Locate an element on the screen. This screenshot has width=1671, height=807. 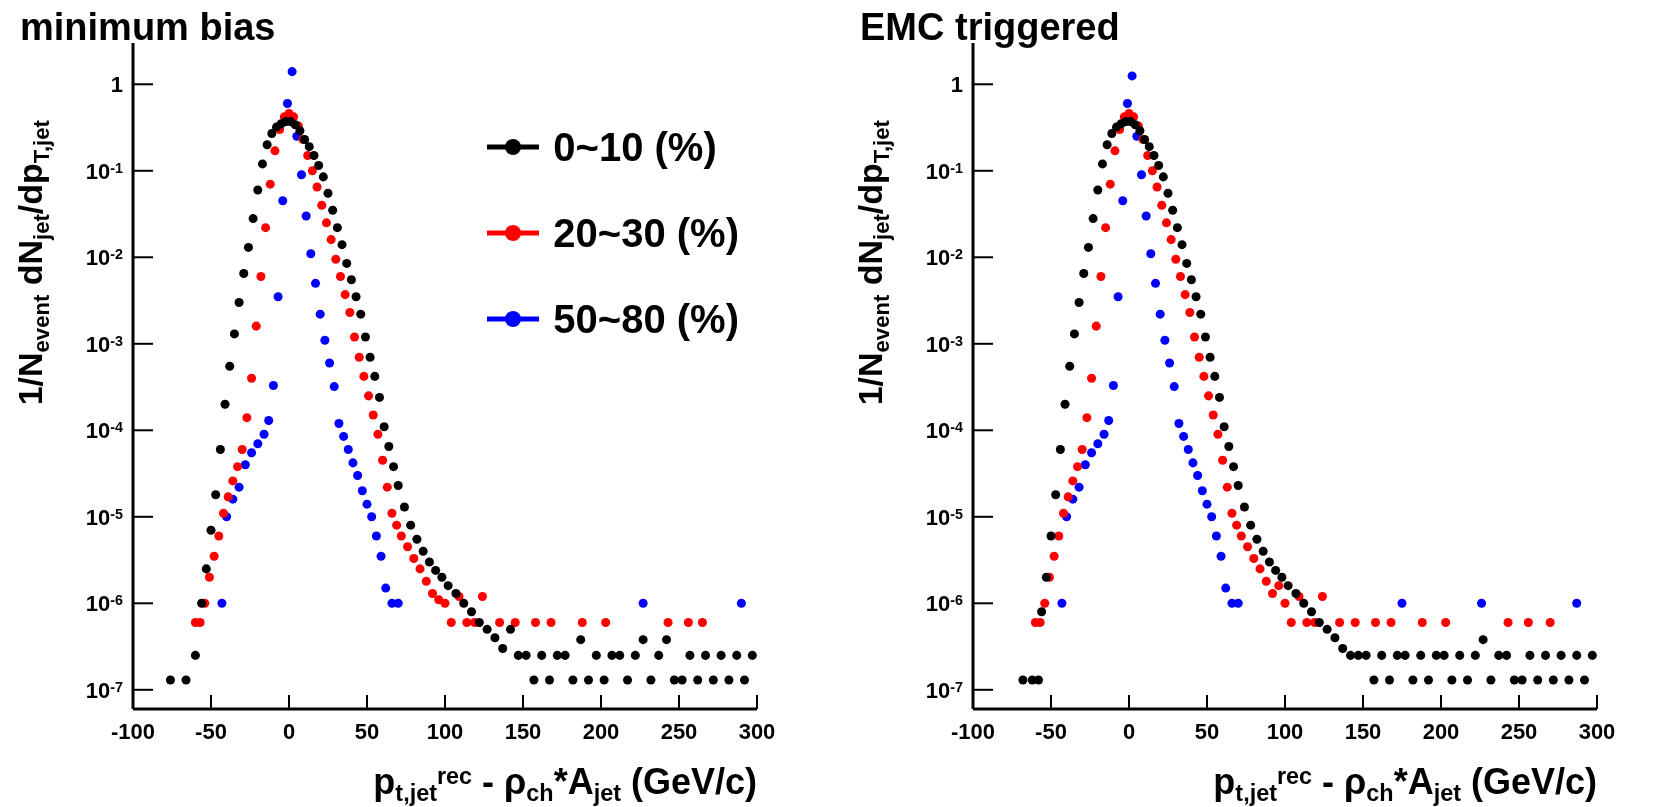
y-tick-label: 10$^{-3}$ is located at coordinates (944, 344).